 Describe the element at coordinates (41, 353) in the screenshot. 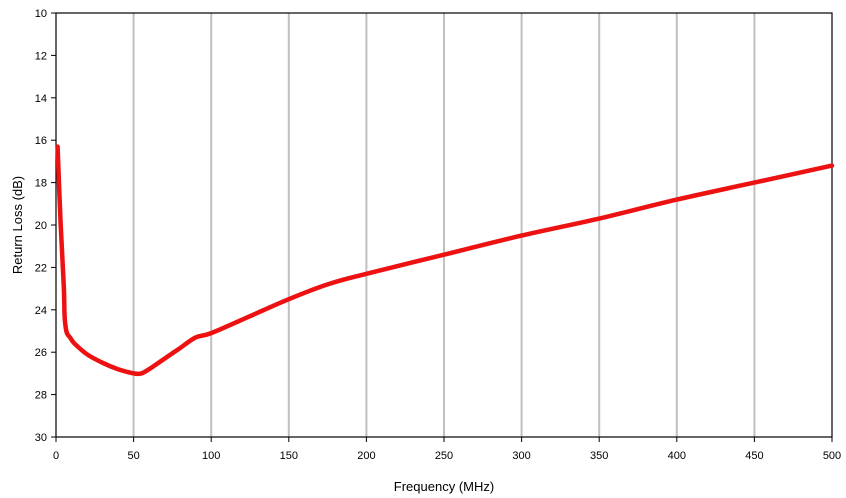

I see `y-tick-label: 26` at that location.